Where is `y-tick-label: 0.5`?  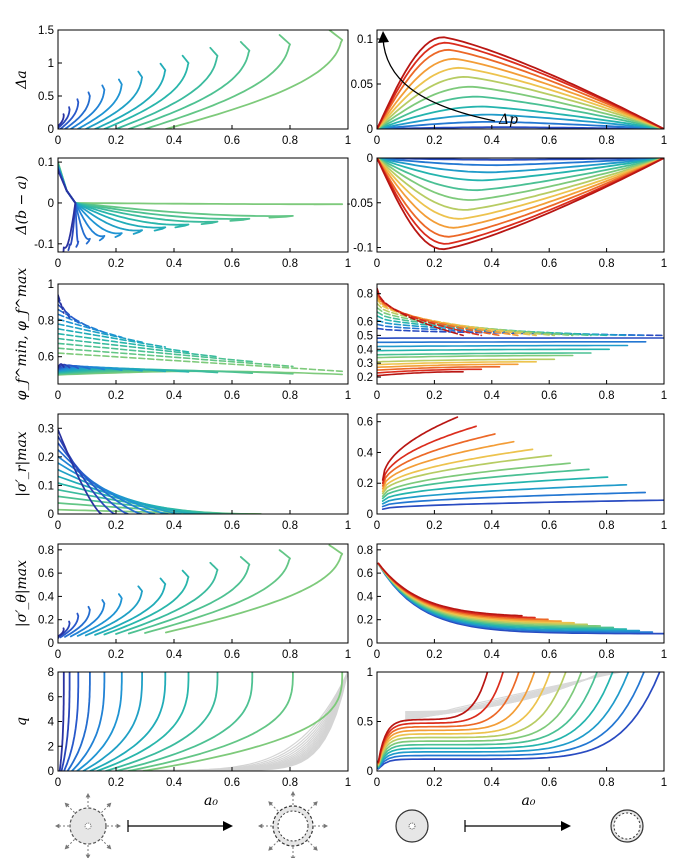
y-tick-label: 0.5 is located at coordinates (365, 336).